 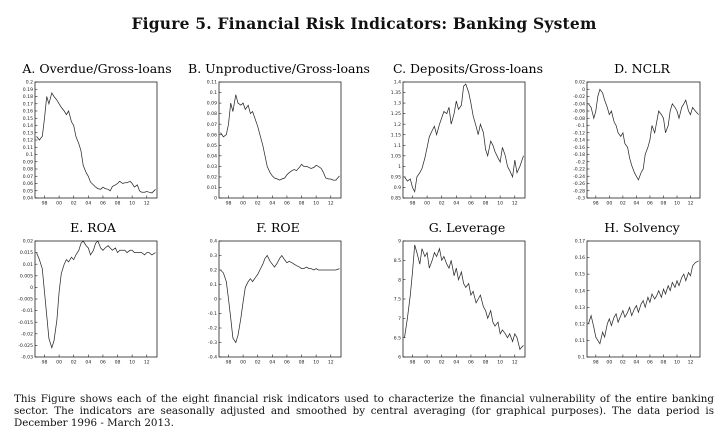 What do you see at coordinates (399, 242) in the screenshot?
I see `y-tick-label: 9` at bounding box center [399, 242].